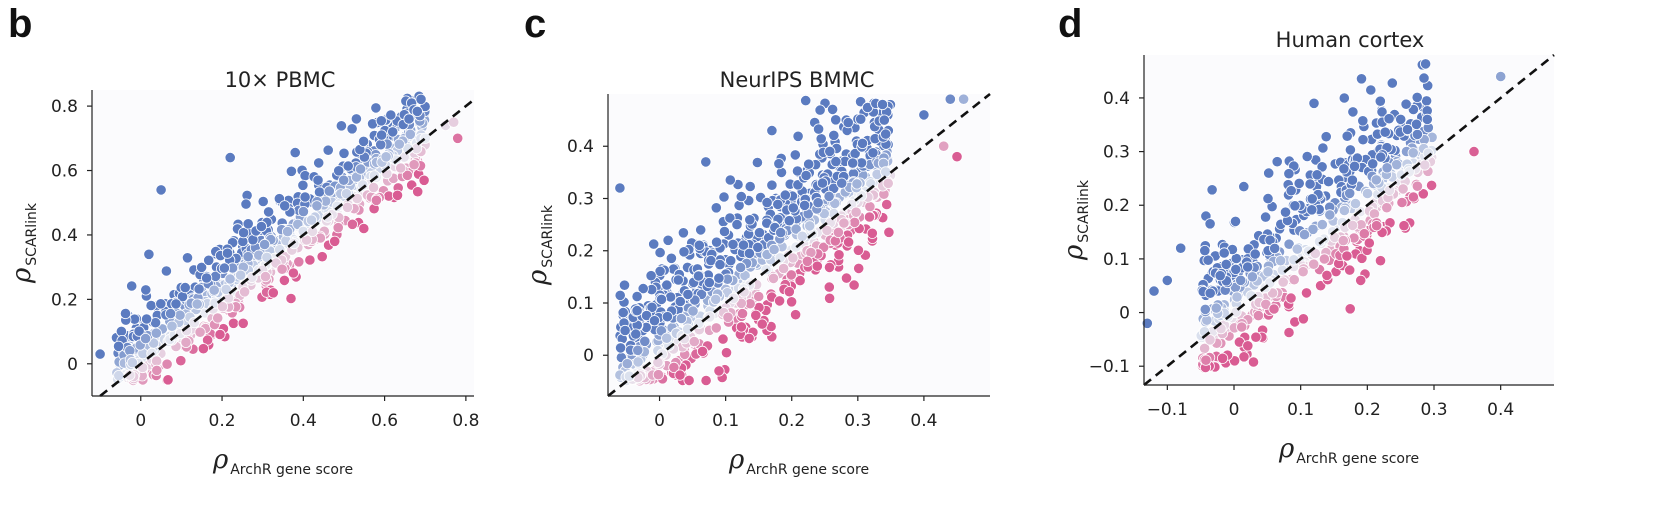 This screenshot has width=1660, height=516. Describe the element at coordinates (588, 356) in the screenshot. I see `y-tick-label: 0` at that location.